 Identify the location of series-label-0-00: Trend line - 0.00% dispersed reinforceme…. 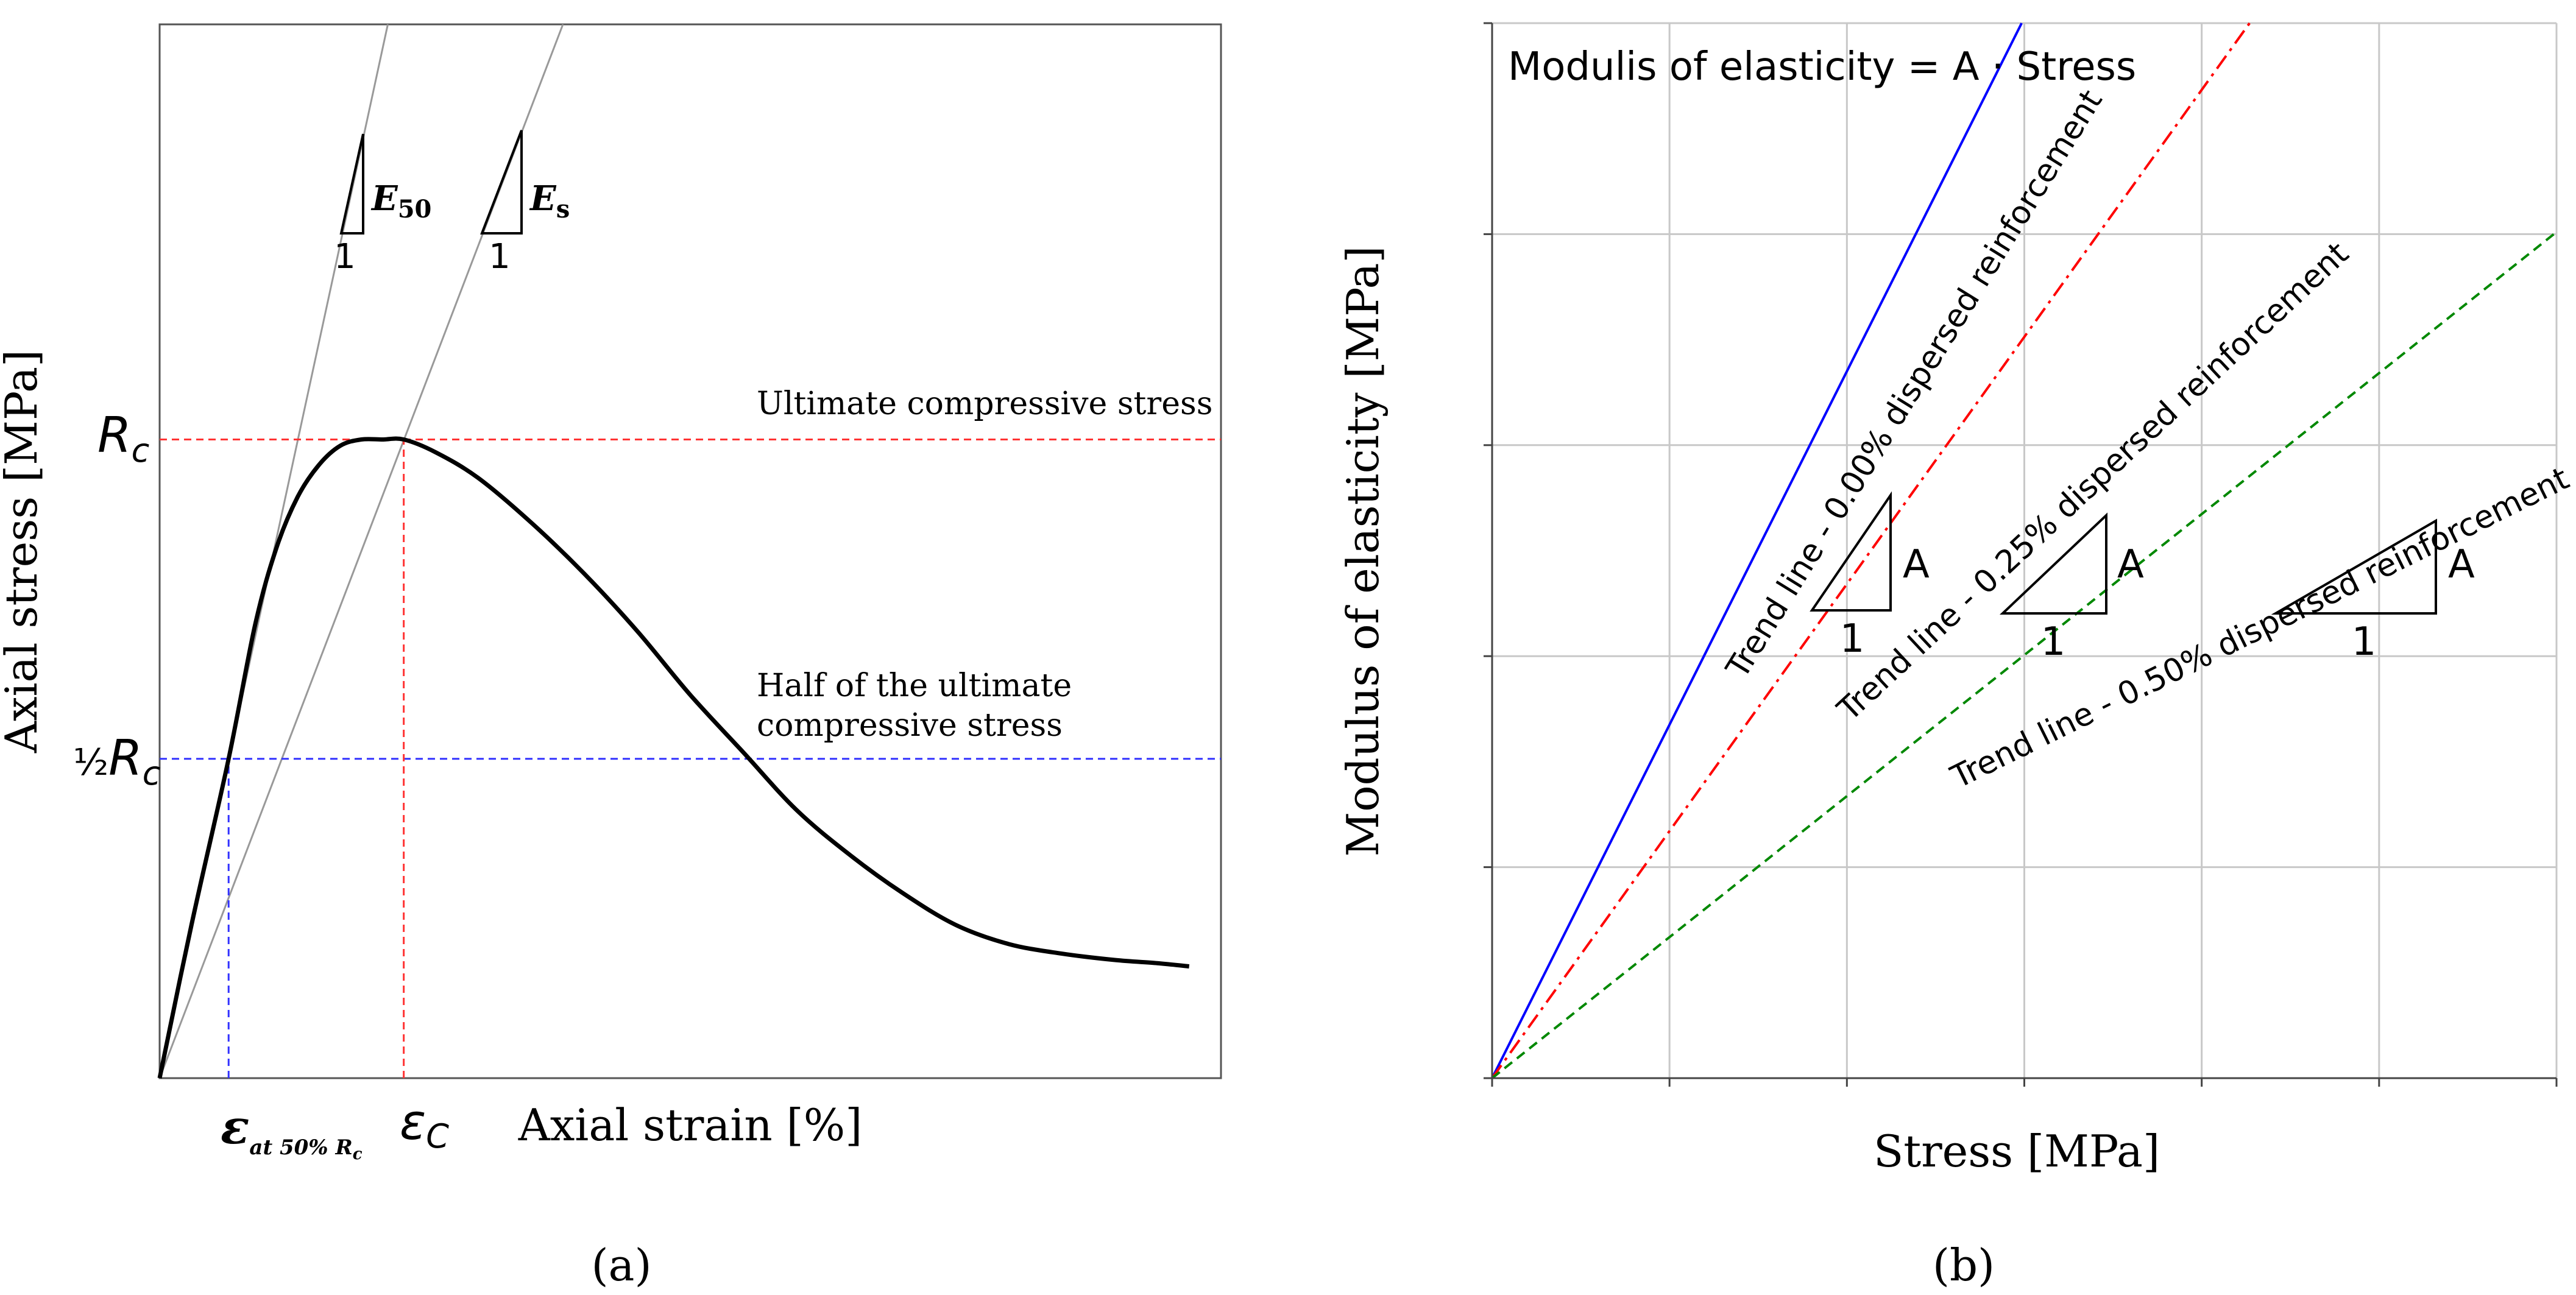
(1914, 384).